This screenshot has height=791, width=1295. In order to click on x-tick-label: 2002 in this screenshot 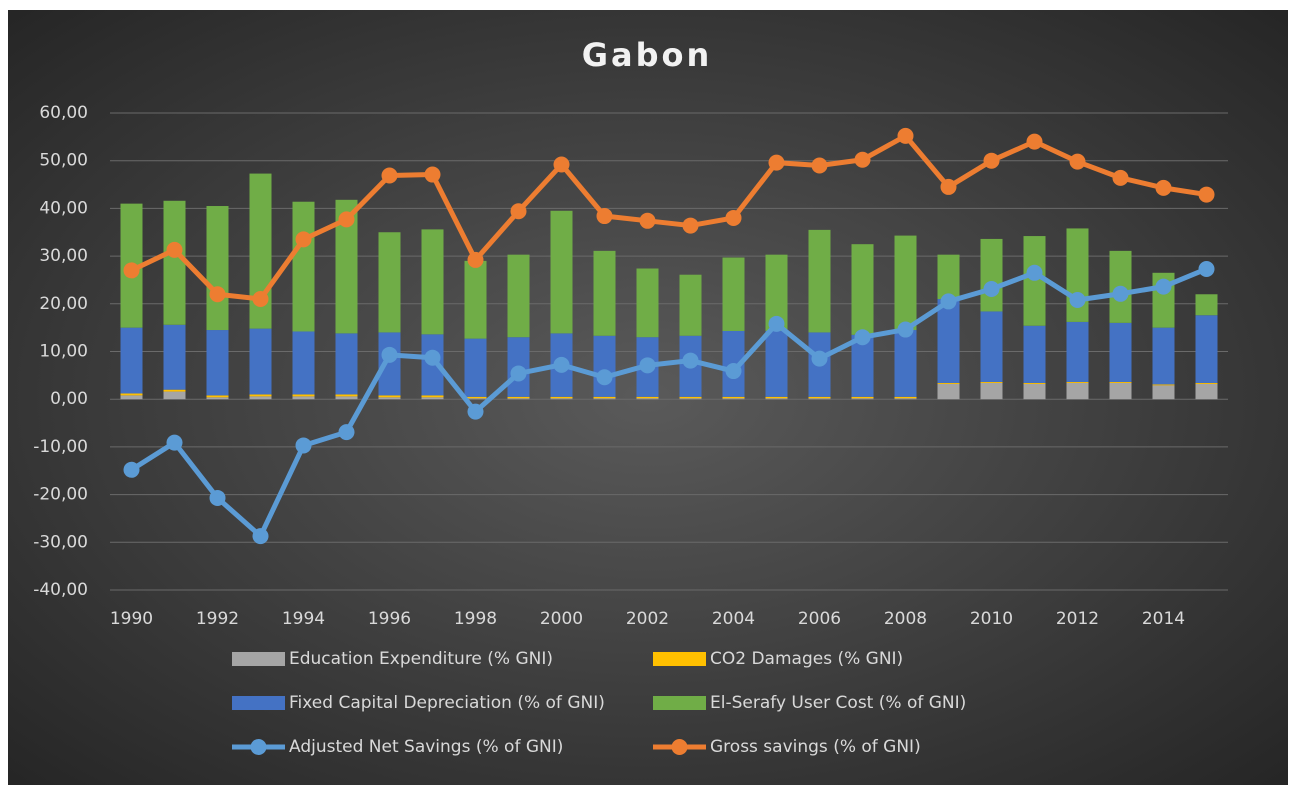, I will do `click(647, 619)`.